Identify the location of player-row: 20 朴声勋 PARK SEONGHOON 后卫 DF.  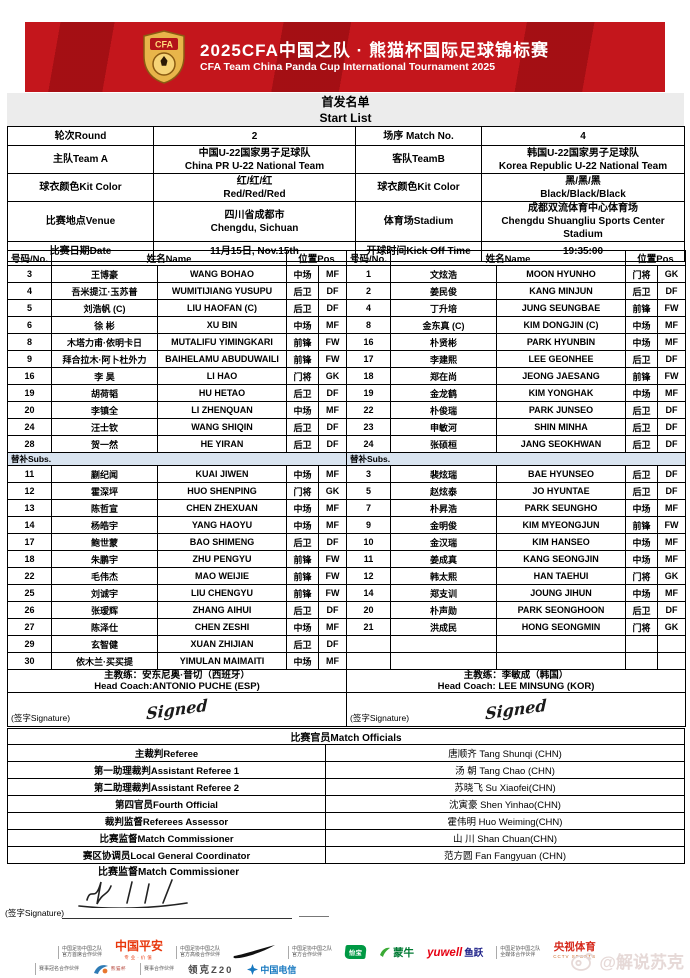
(516, 610).